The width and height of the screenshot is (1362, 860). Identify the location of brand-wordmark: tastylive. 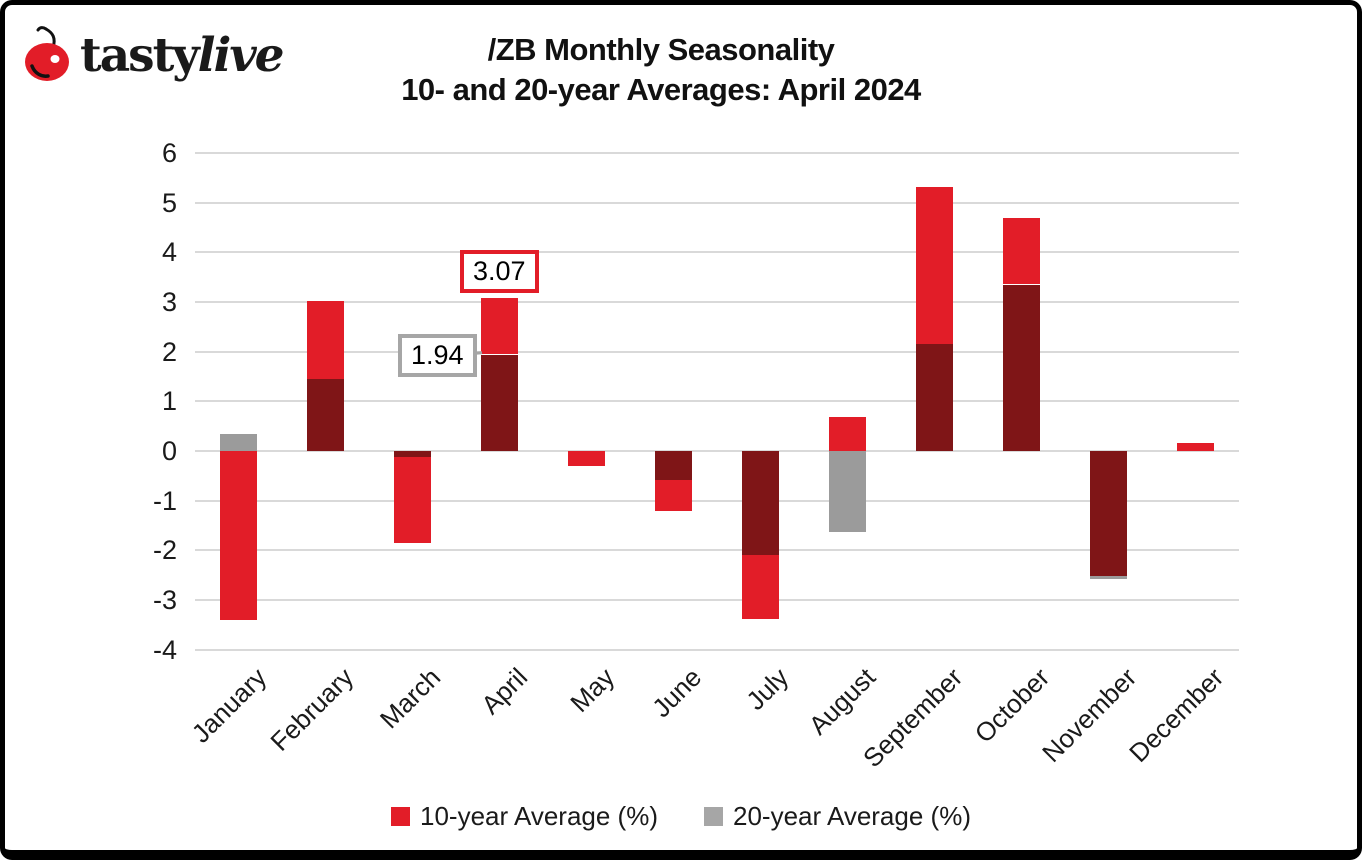
(182, 55).